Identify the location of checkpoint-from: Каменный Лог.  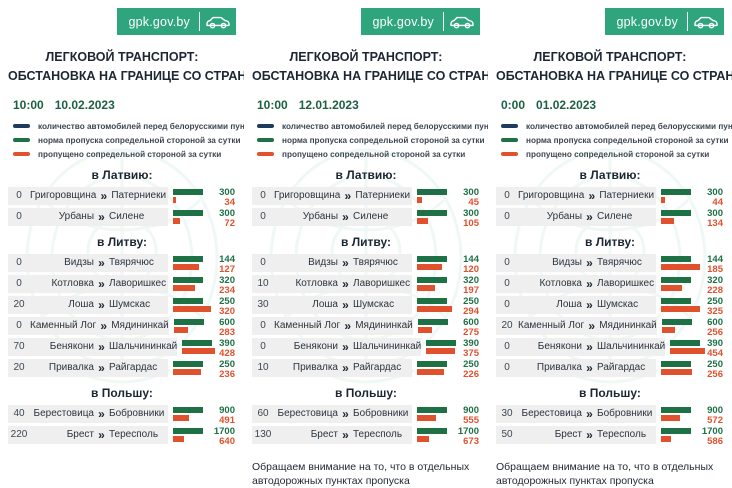
(63, 325).